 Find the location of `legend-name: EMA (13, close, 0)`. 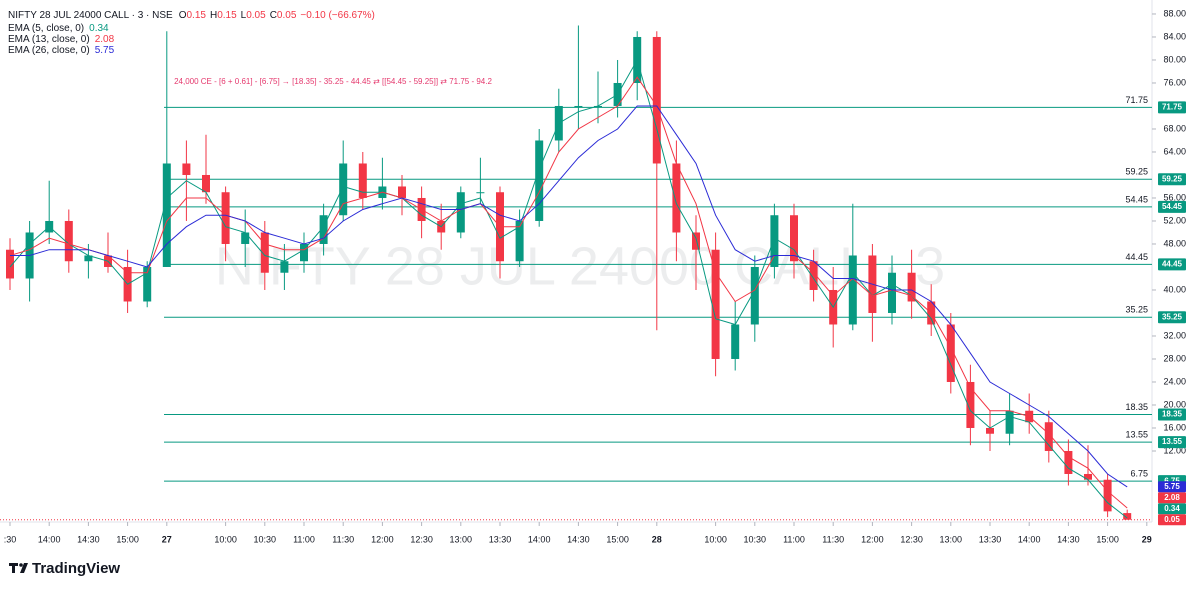

legend-name: EMA (13, close, 0) is located at coordinates (49, 39).